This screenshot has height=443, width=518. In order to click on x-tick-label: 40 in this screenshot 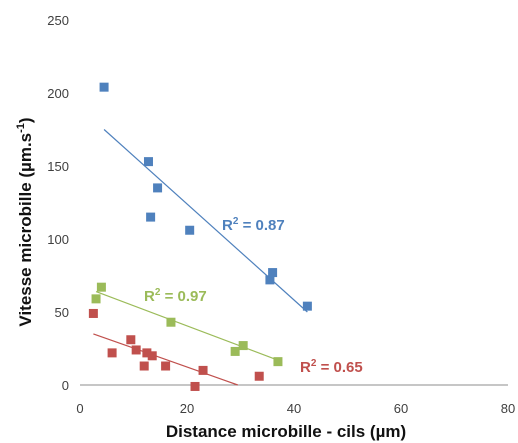, I will do `click(294, 408)`.